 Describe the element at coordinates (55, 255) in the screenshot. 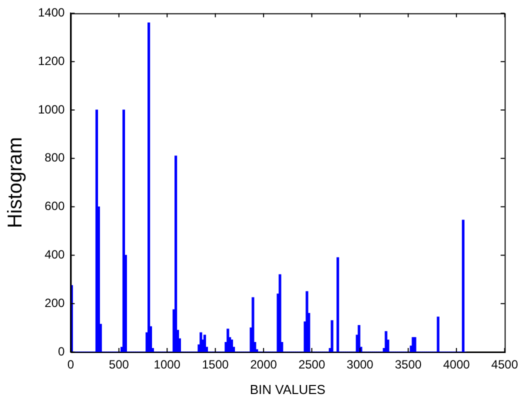

I see `y-tick-label: 400` at that location.